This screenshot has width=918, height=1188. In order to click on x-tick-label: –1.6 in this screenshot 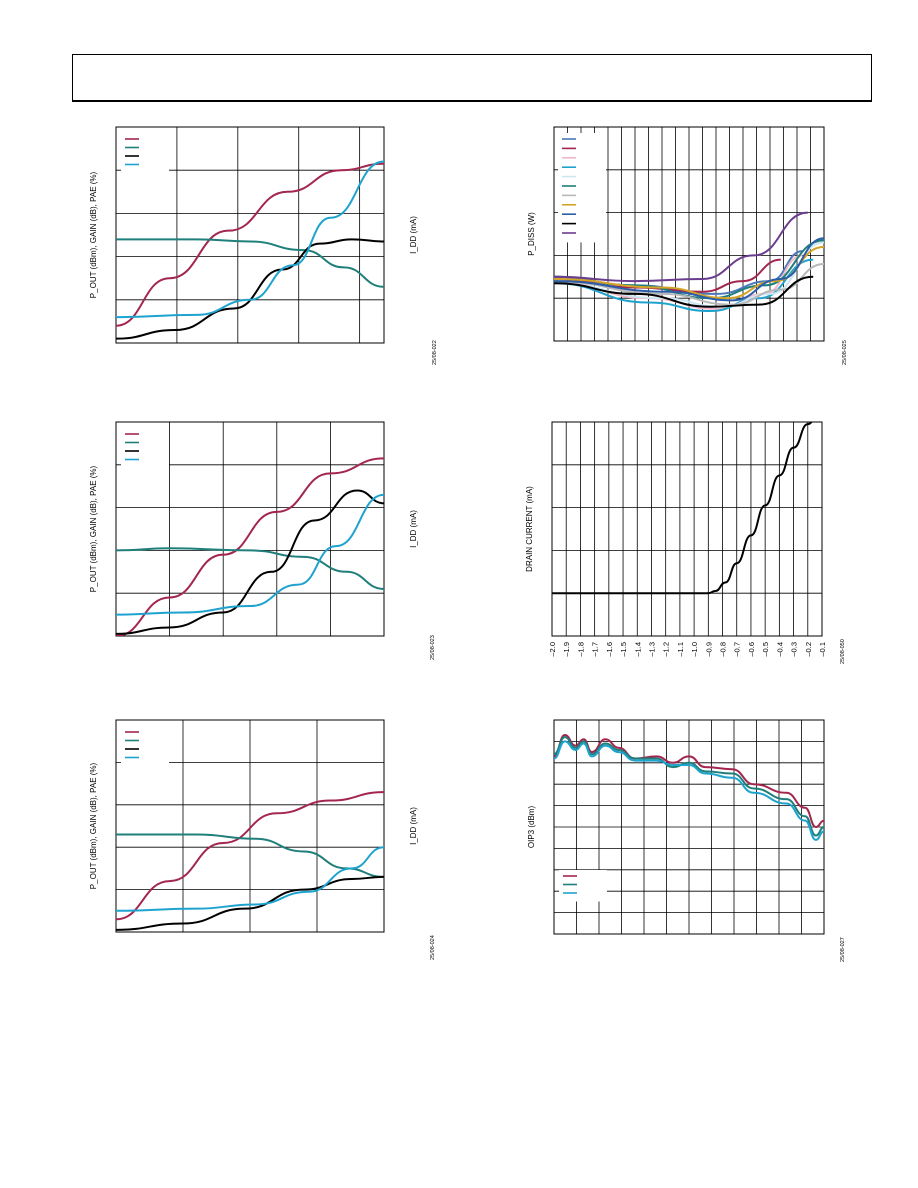, I will do `click(609, 649)`.